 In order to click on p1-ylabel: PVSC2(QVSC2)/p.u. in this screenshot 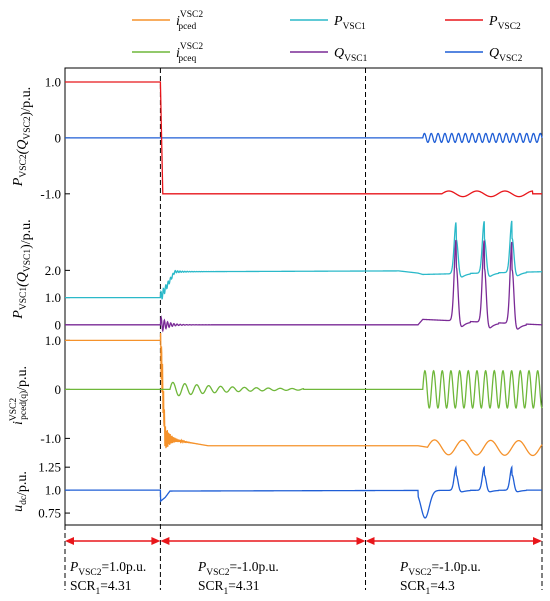, I will do `click(22, 137)`.